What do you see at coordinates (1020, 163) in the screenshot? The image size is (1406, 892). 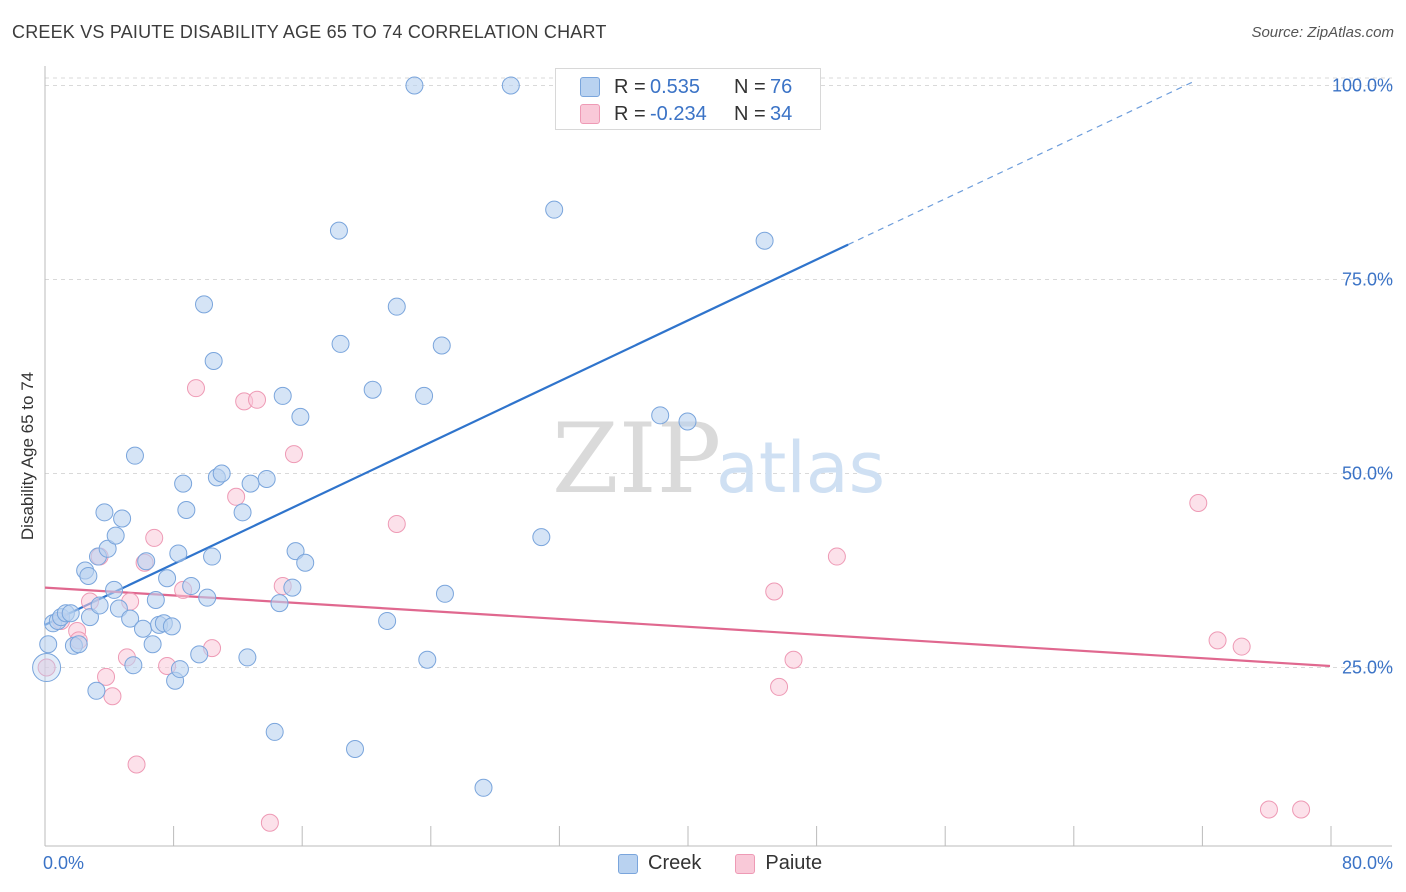 I see `creek-trend-extension` at bounding box center [1020, 163].